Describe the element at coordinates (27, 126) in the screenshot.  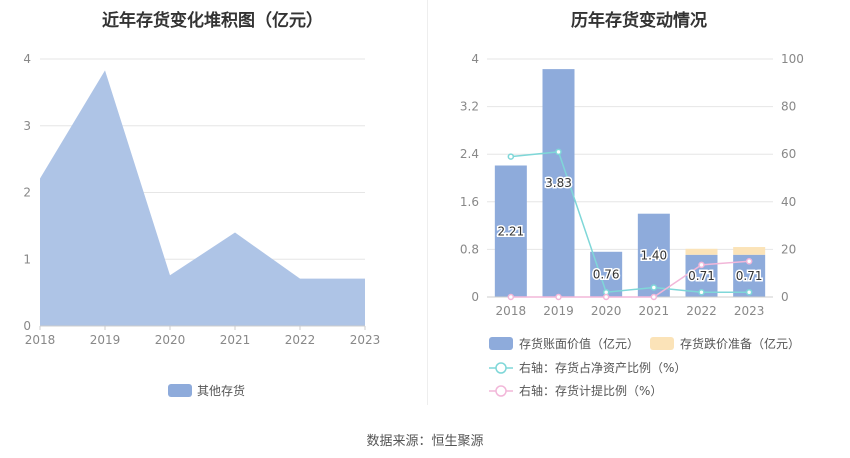
I see `left-y-tick-label: 3` at that location.